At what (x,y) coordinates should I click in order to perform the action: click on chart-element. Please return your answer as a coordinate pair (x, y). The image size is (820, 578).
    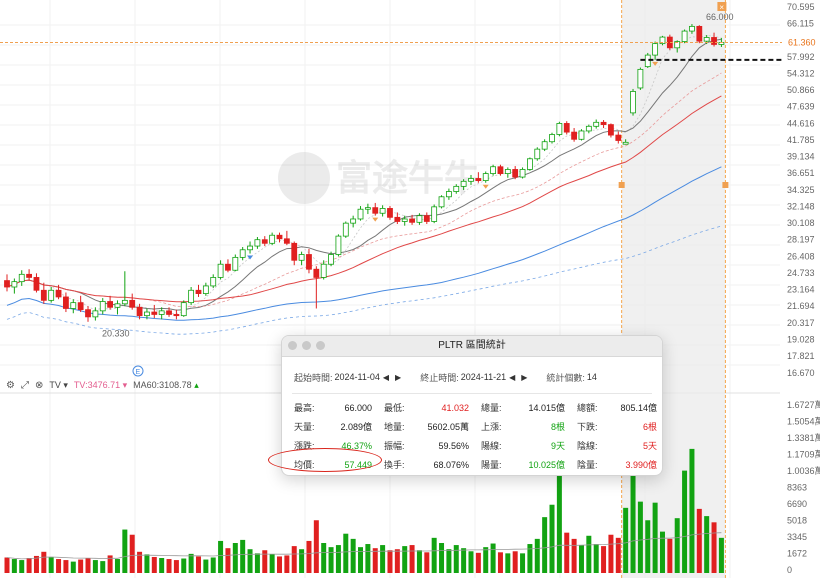
    Looking at the image, I should click on (722, 6).